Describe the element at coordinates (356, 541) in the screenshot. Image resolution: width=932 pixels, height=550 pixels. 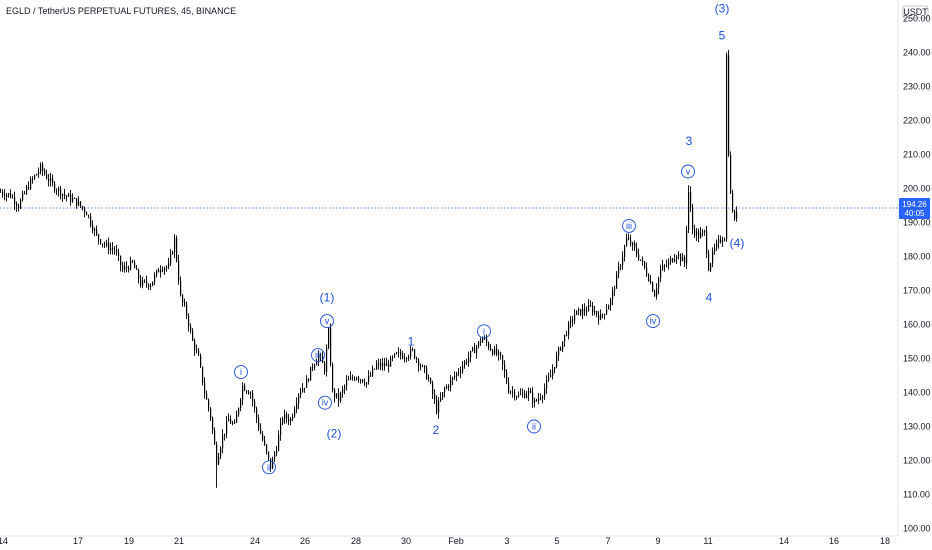
I see `x-tick-label: 28` at that location.